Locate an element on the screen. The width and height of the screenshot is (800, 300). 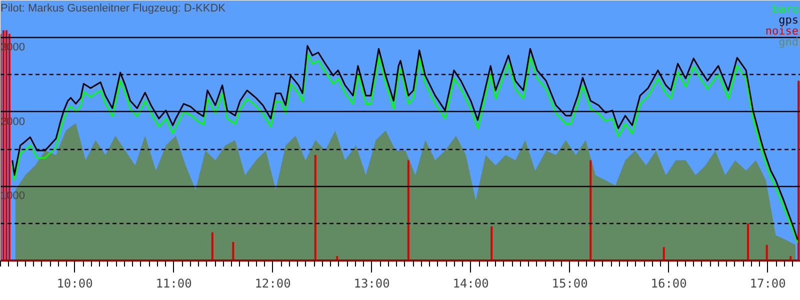
y-tick-label: 1000 is located at coordinates (12, 196).